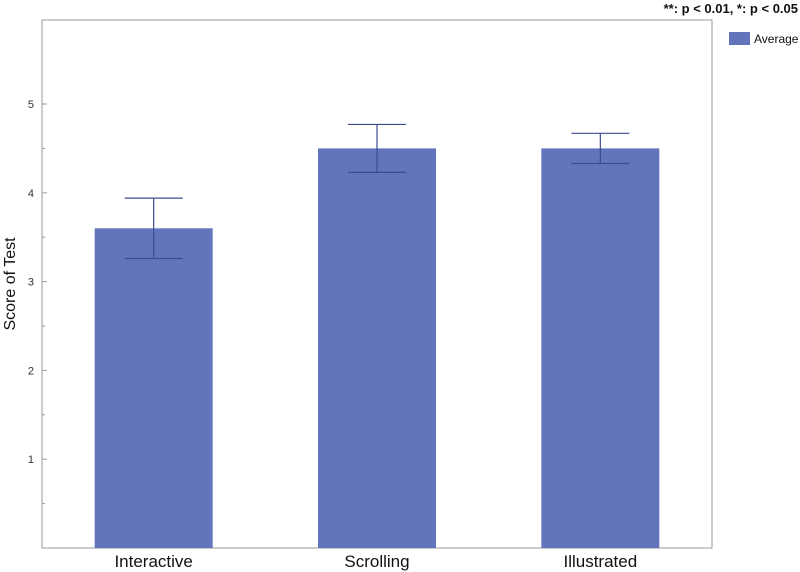  Describe the element at coordinates (153, 228) in the screenshot. I see `error-bar-interactive` at that location.